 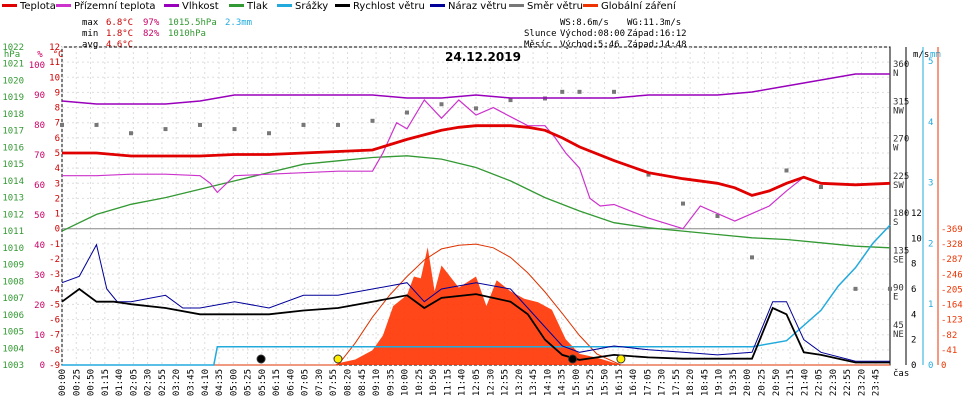 I want to click on radiation-tick-label: -164, so click(x=952, y=306).